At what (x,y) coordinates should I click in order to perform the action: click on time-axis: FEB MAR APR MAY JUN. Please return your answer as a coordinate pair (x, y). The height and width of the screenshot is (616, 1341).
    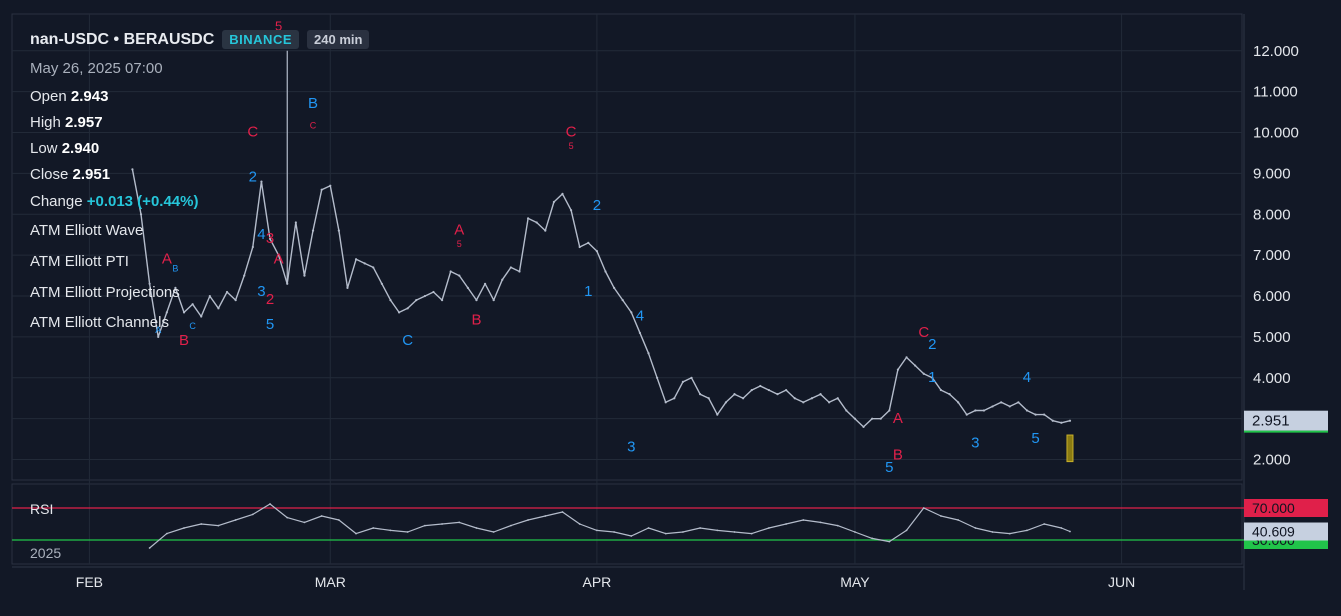
    Looking at the image, I should click on (605, 582).